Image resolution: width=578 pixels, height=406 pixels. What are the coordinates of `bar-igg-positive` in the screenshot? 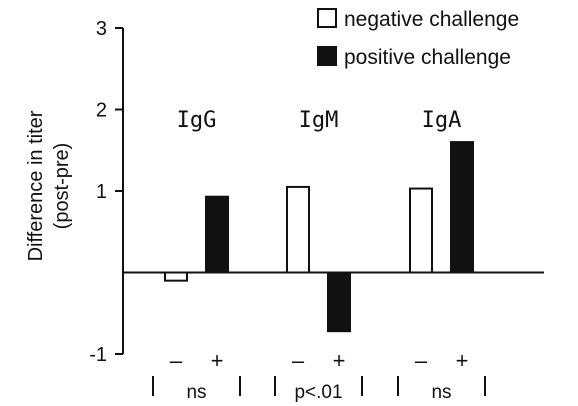 It's located at (217, 234).